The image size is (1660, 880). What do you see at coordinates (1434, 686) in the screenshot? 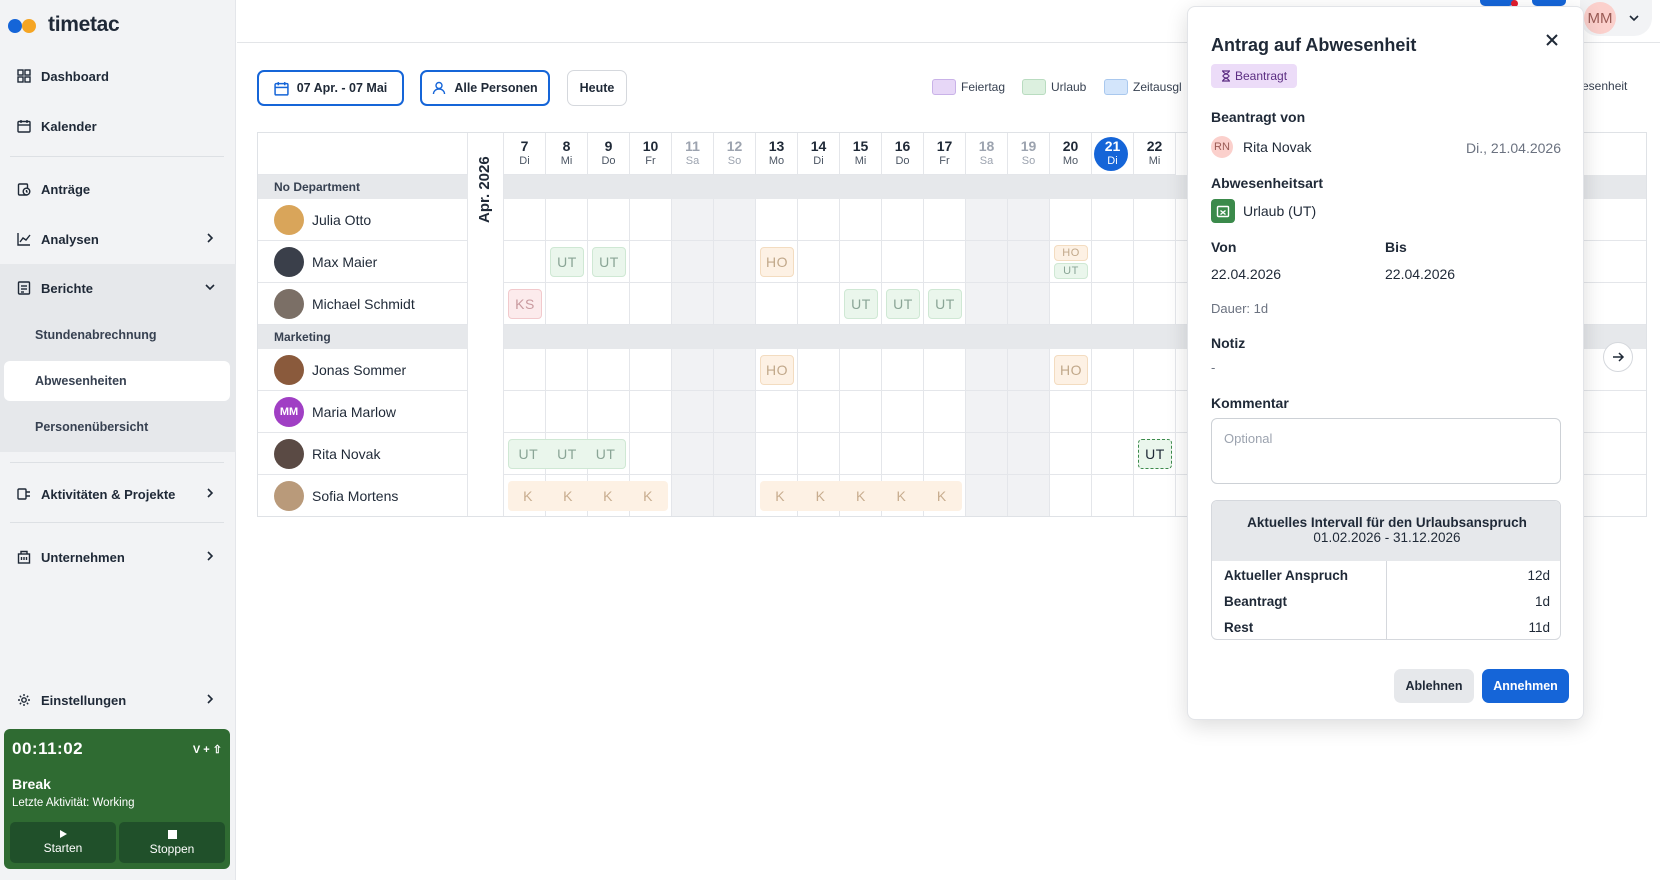
I see `reject-button: Ablehnen` at bounding box center [1434, 686].